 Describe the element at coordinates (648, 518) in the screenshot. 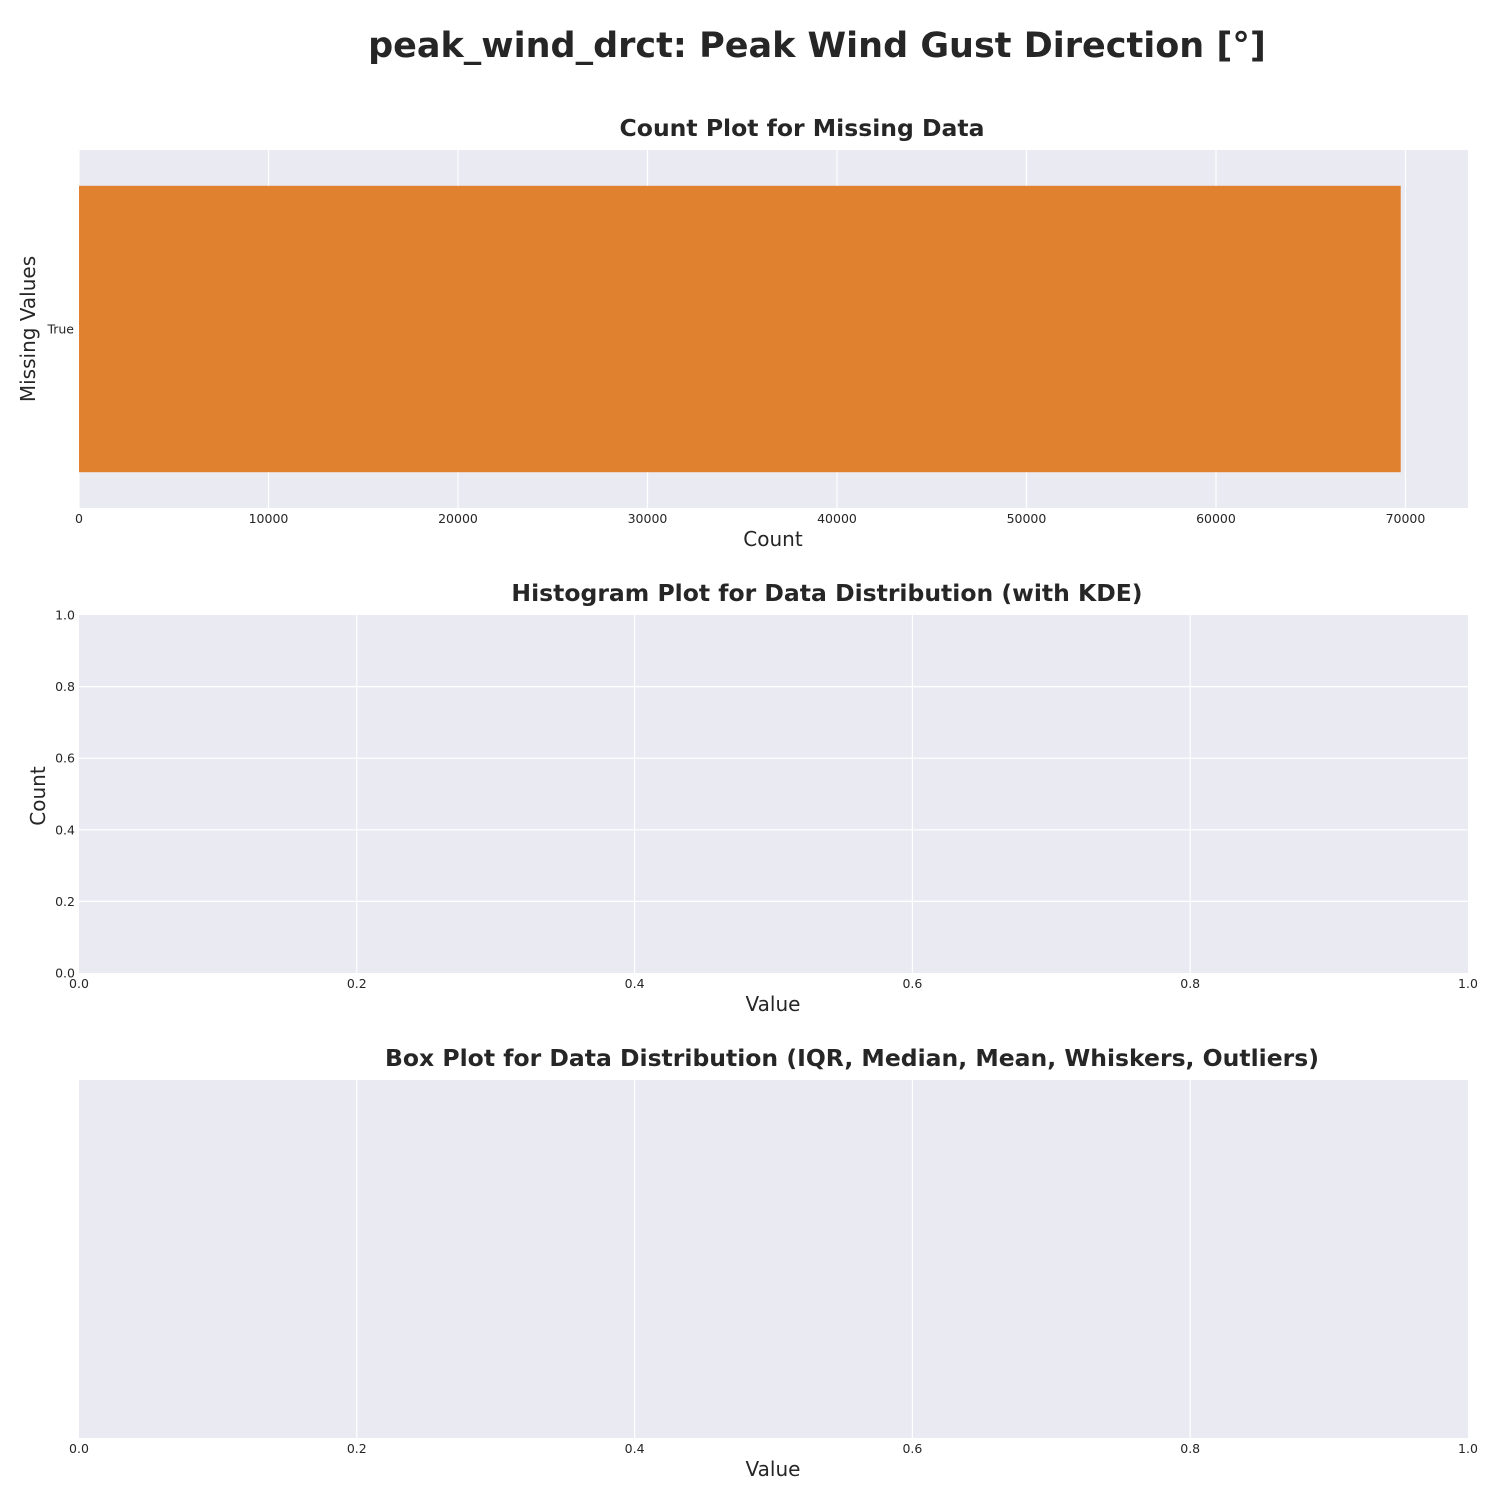

I see `count-plot-x-tick-label: 30000` at that location.